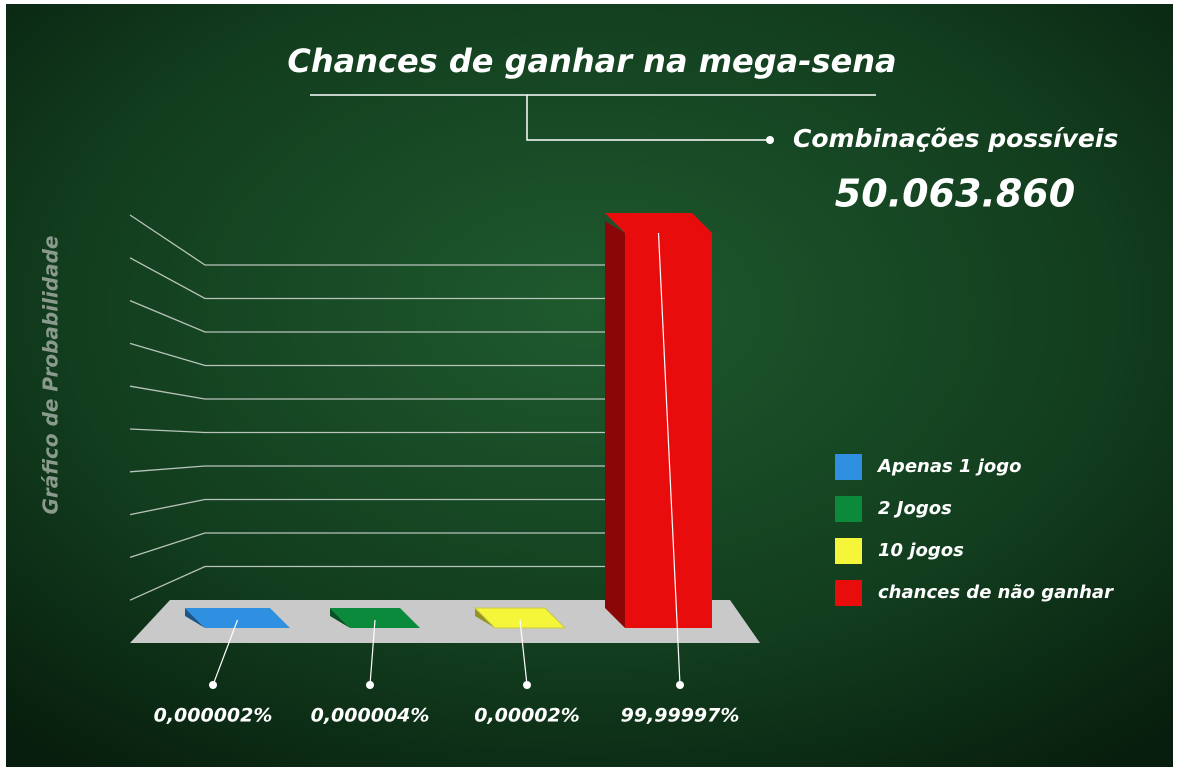 This screenshot has width=1179, height=773. What do you see at coordinates (680, 716) in the screenshot?
I see `value-label: 99,99997%` at bounding box center [680, 716].